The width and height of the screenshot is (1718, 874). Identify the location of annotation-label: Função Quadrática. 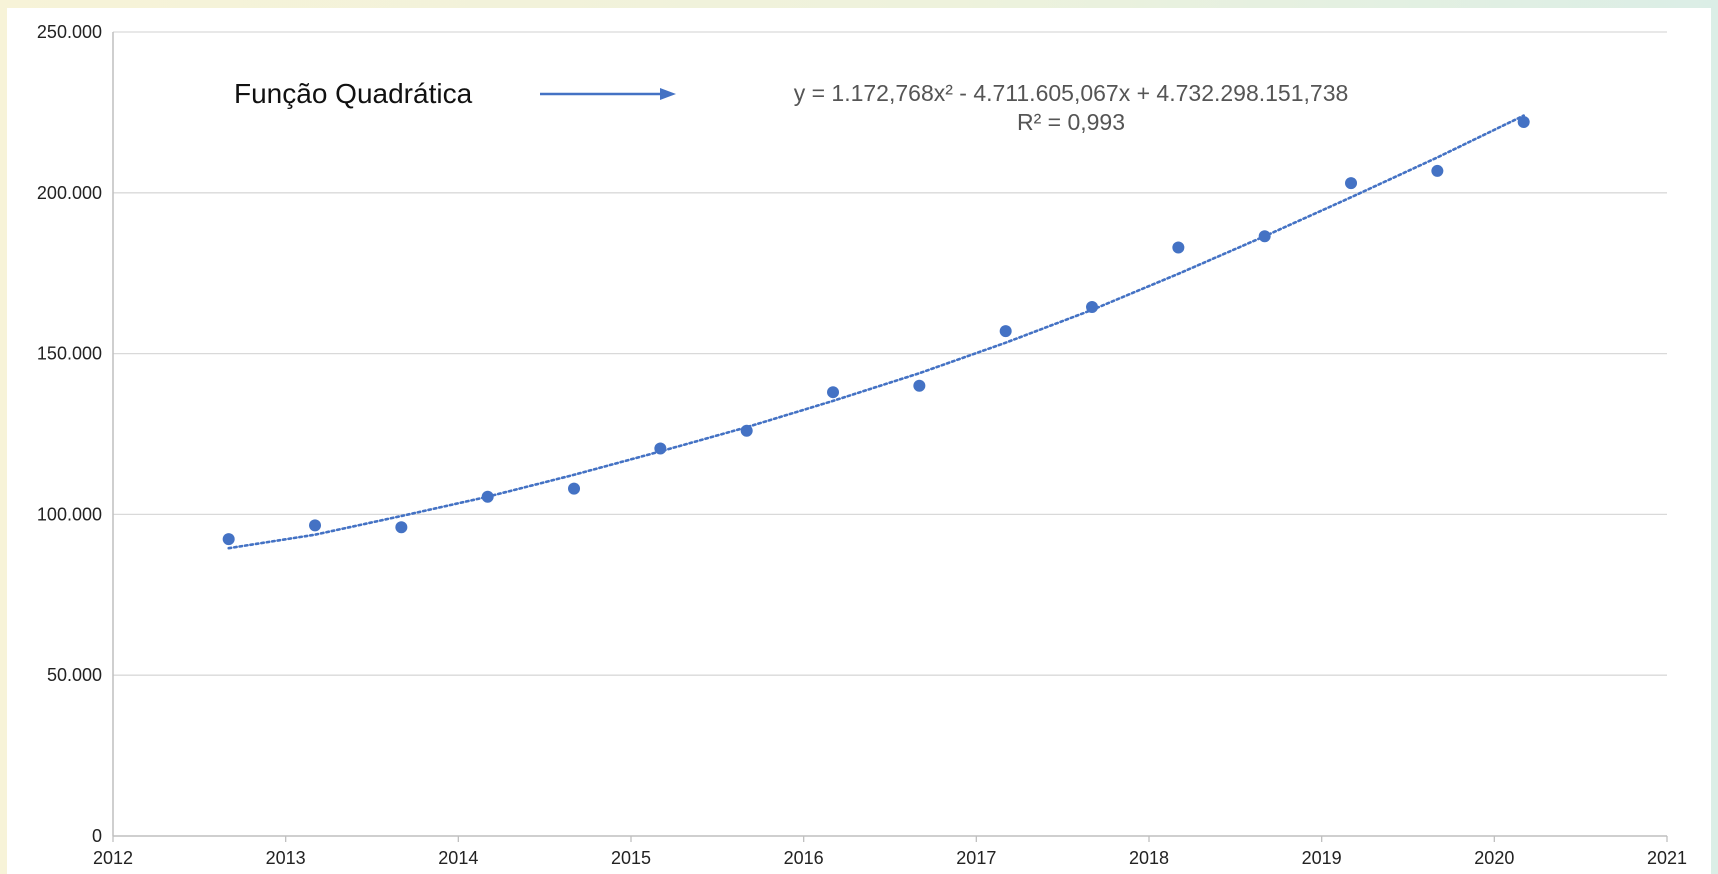
(353, 93).